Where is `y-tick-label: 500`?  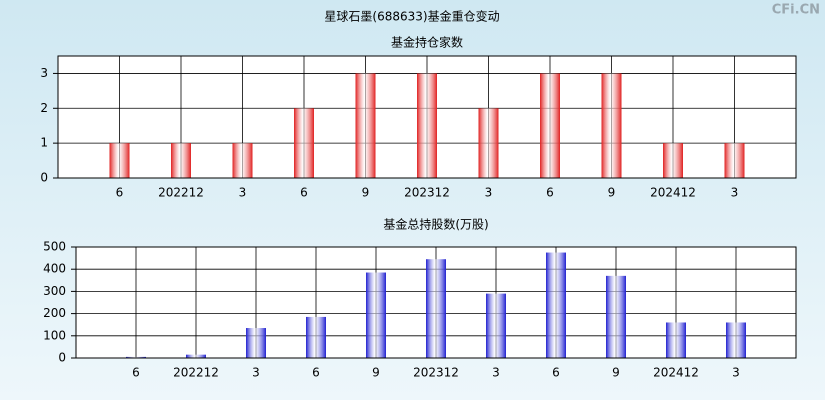
y-tick-label: 500 is located at coordinates (54, 247).